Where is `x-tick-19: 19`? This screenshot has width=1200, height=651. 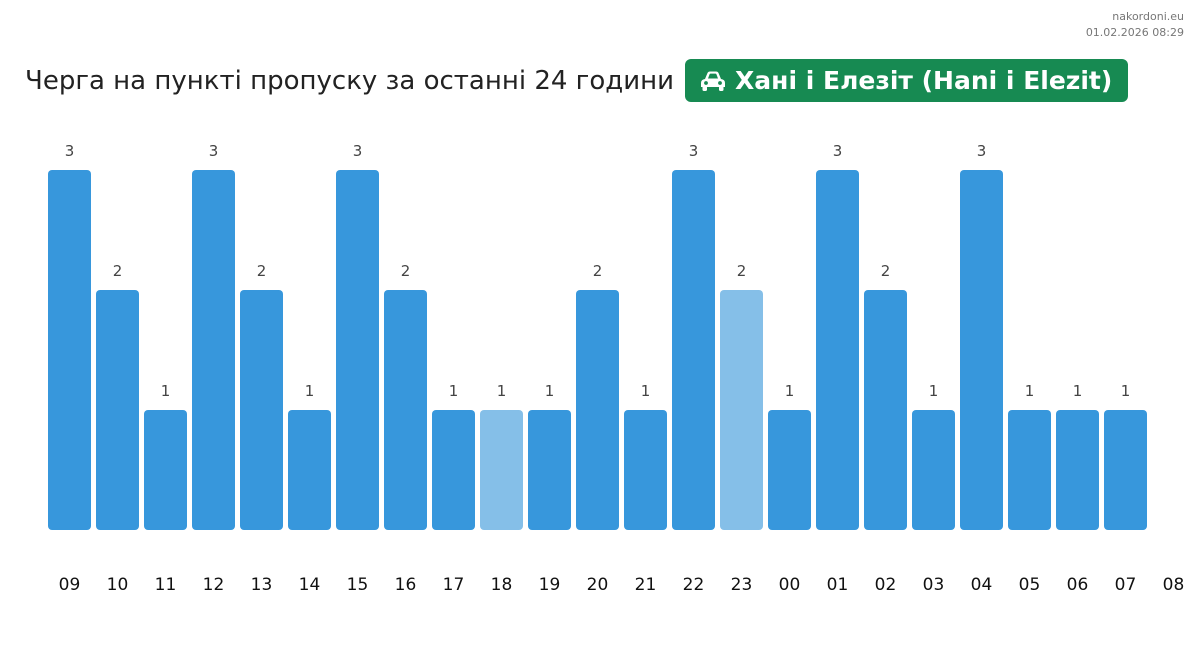 x-tick-19: 19 is located at coordinates (550, 585).